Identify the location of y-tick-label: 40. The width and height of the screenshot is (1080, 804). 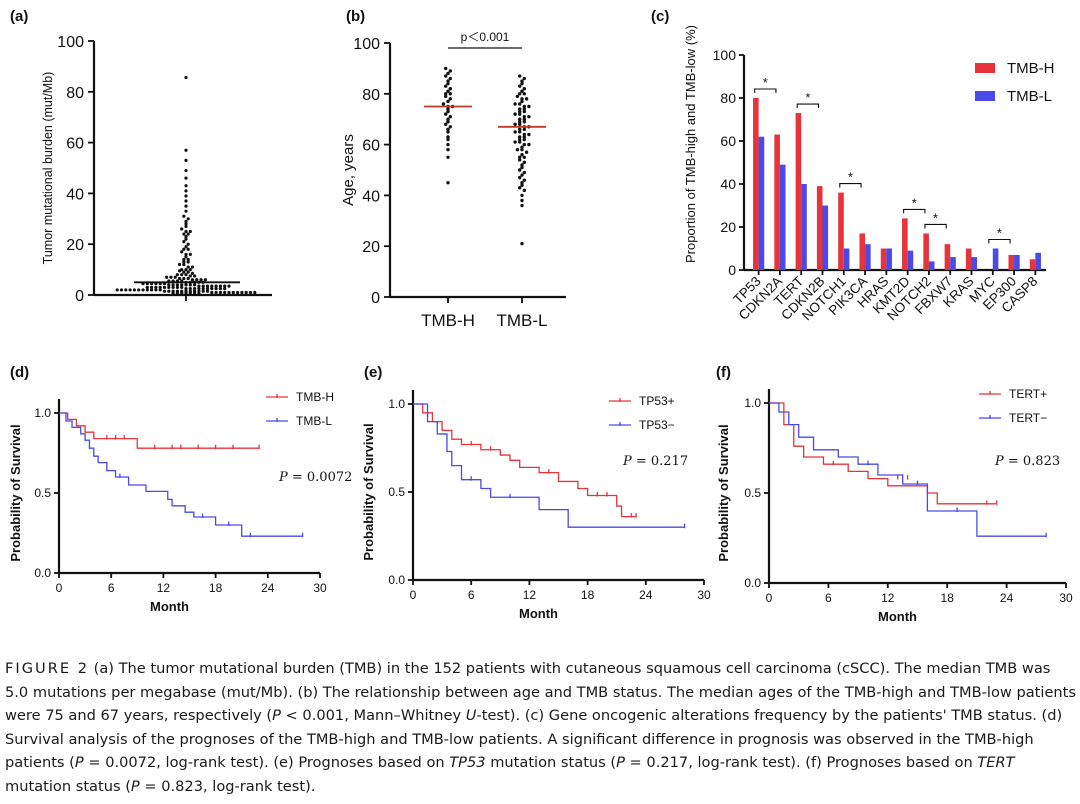
(75, 194).